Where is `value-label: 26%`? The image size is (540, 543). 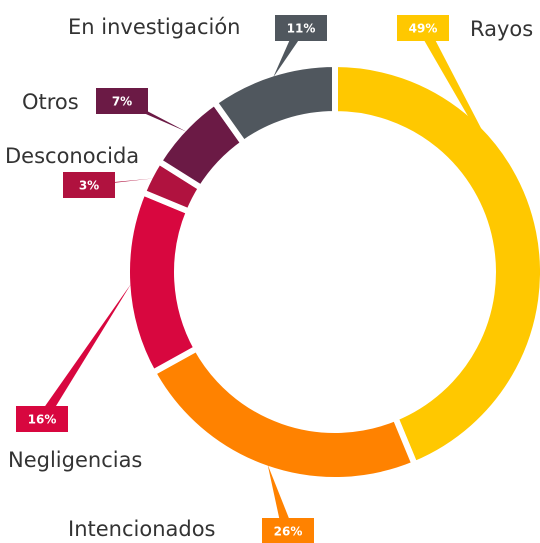 value-label: 26% is located at coordinates (288, 532).